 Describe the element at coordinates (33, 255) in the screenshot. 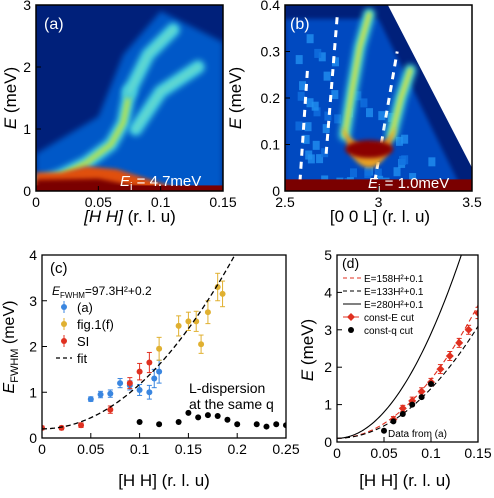

I see `panel-c-ytick-label: 4` at that location.